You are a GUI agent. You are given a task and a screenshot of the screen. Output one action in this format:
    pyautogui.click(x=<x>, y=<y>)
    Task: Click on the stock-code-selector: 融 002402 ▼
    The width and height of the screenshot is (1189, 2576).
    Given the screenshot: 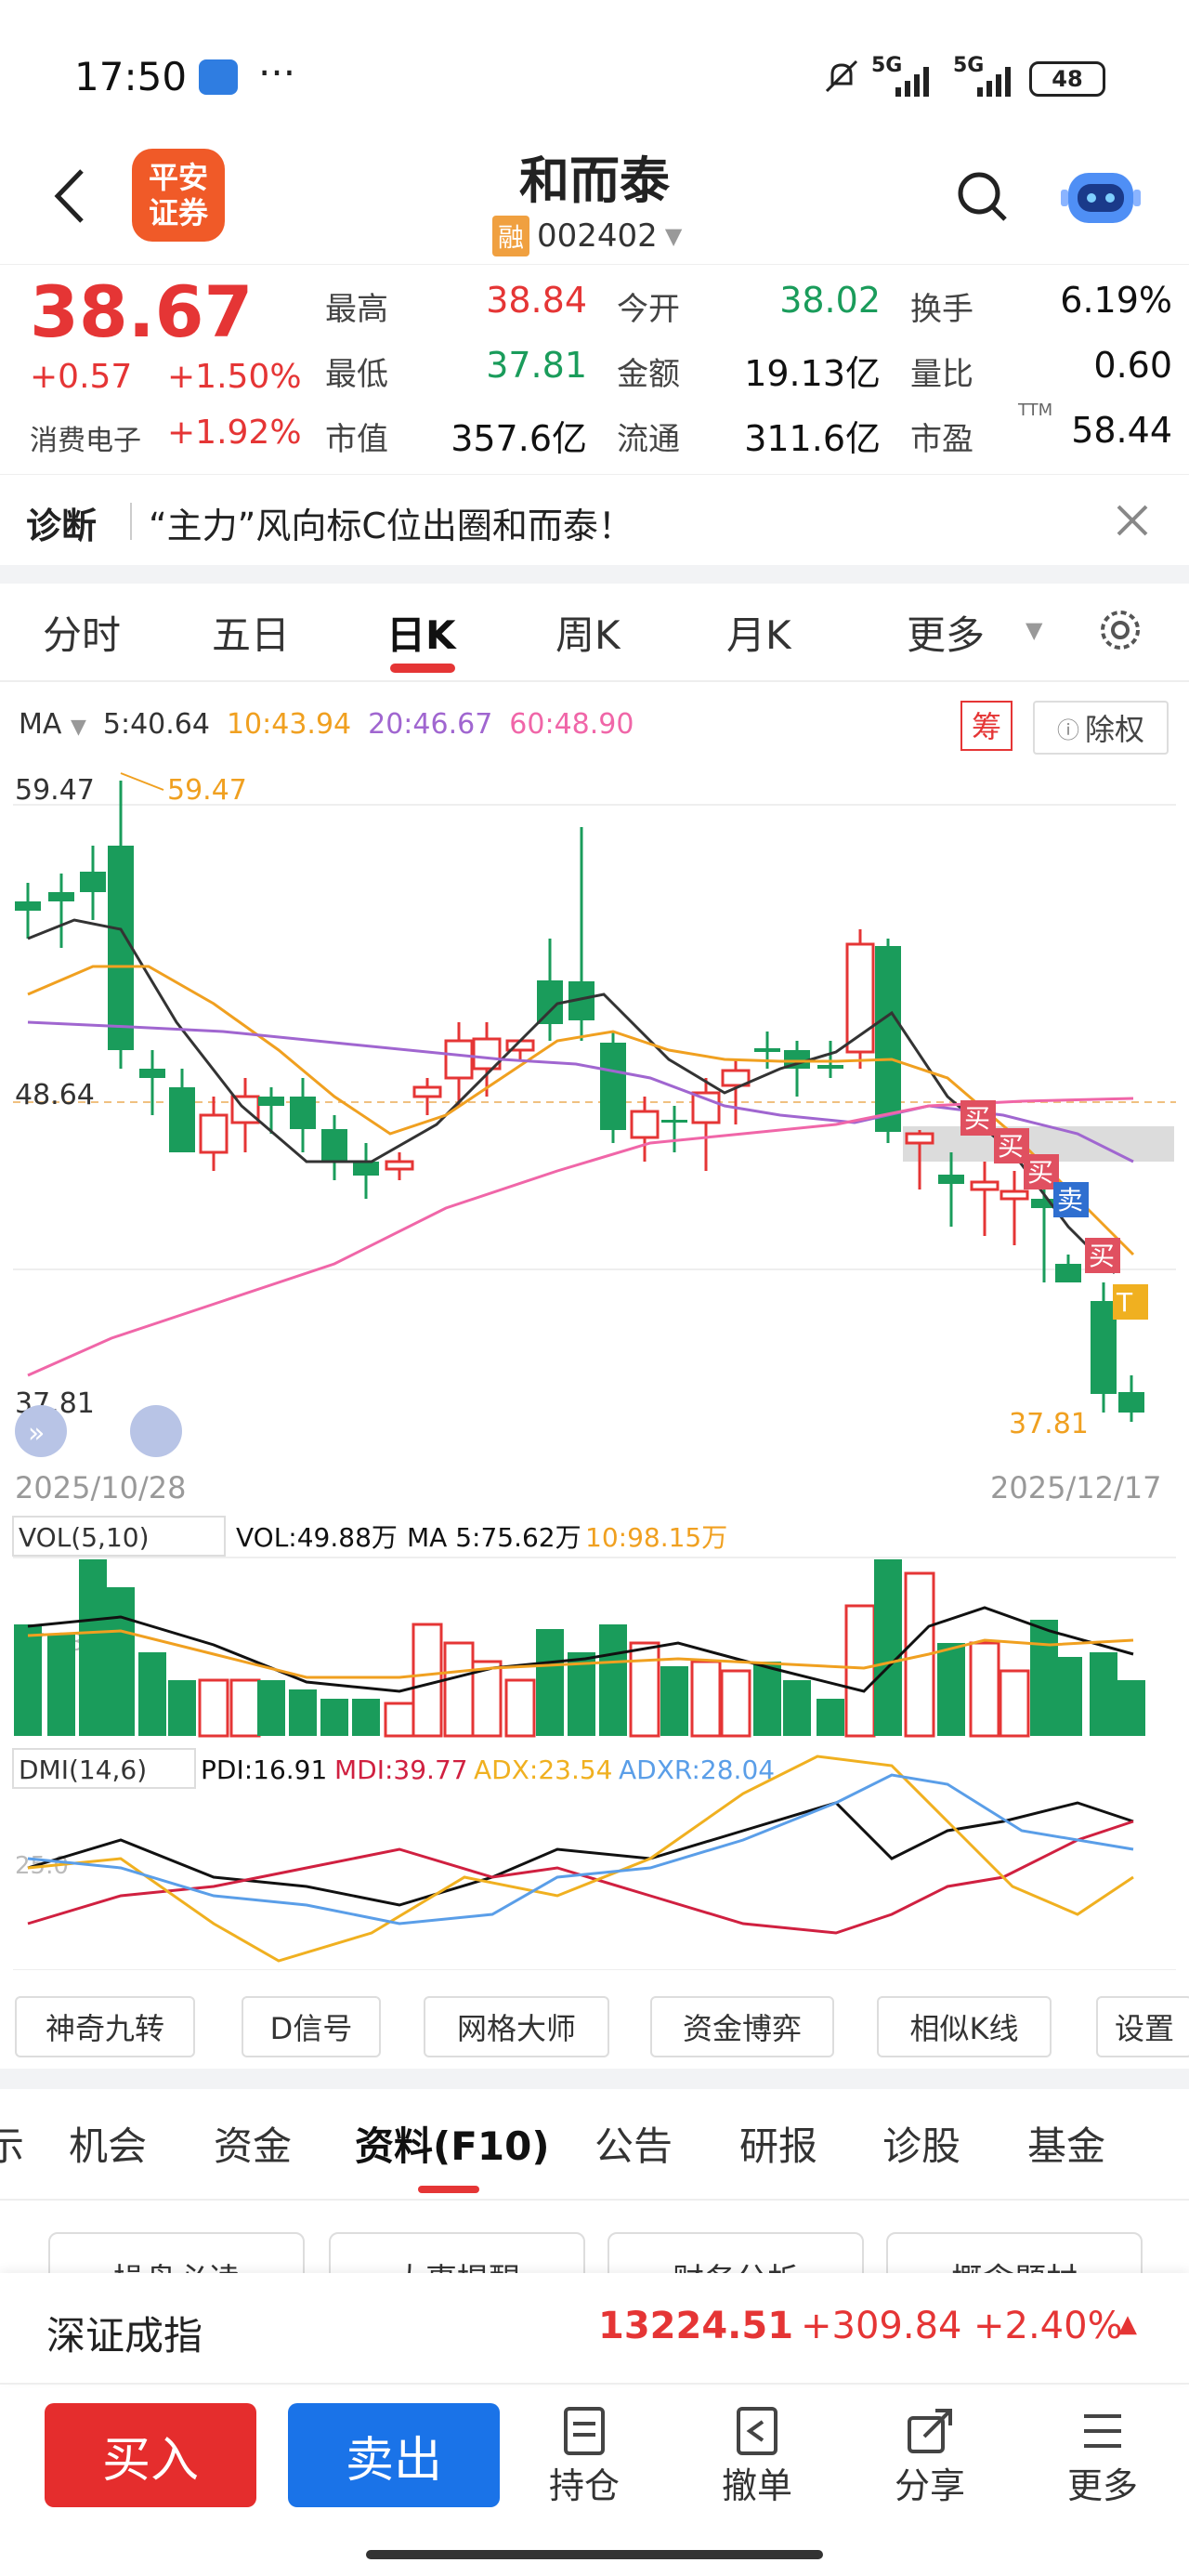 What is the action you would take?
    pyautogui.click(x=587, y=236)
    